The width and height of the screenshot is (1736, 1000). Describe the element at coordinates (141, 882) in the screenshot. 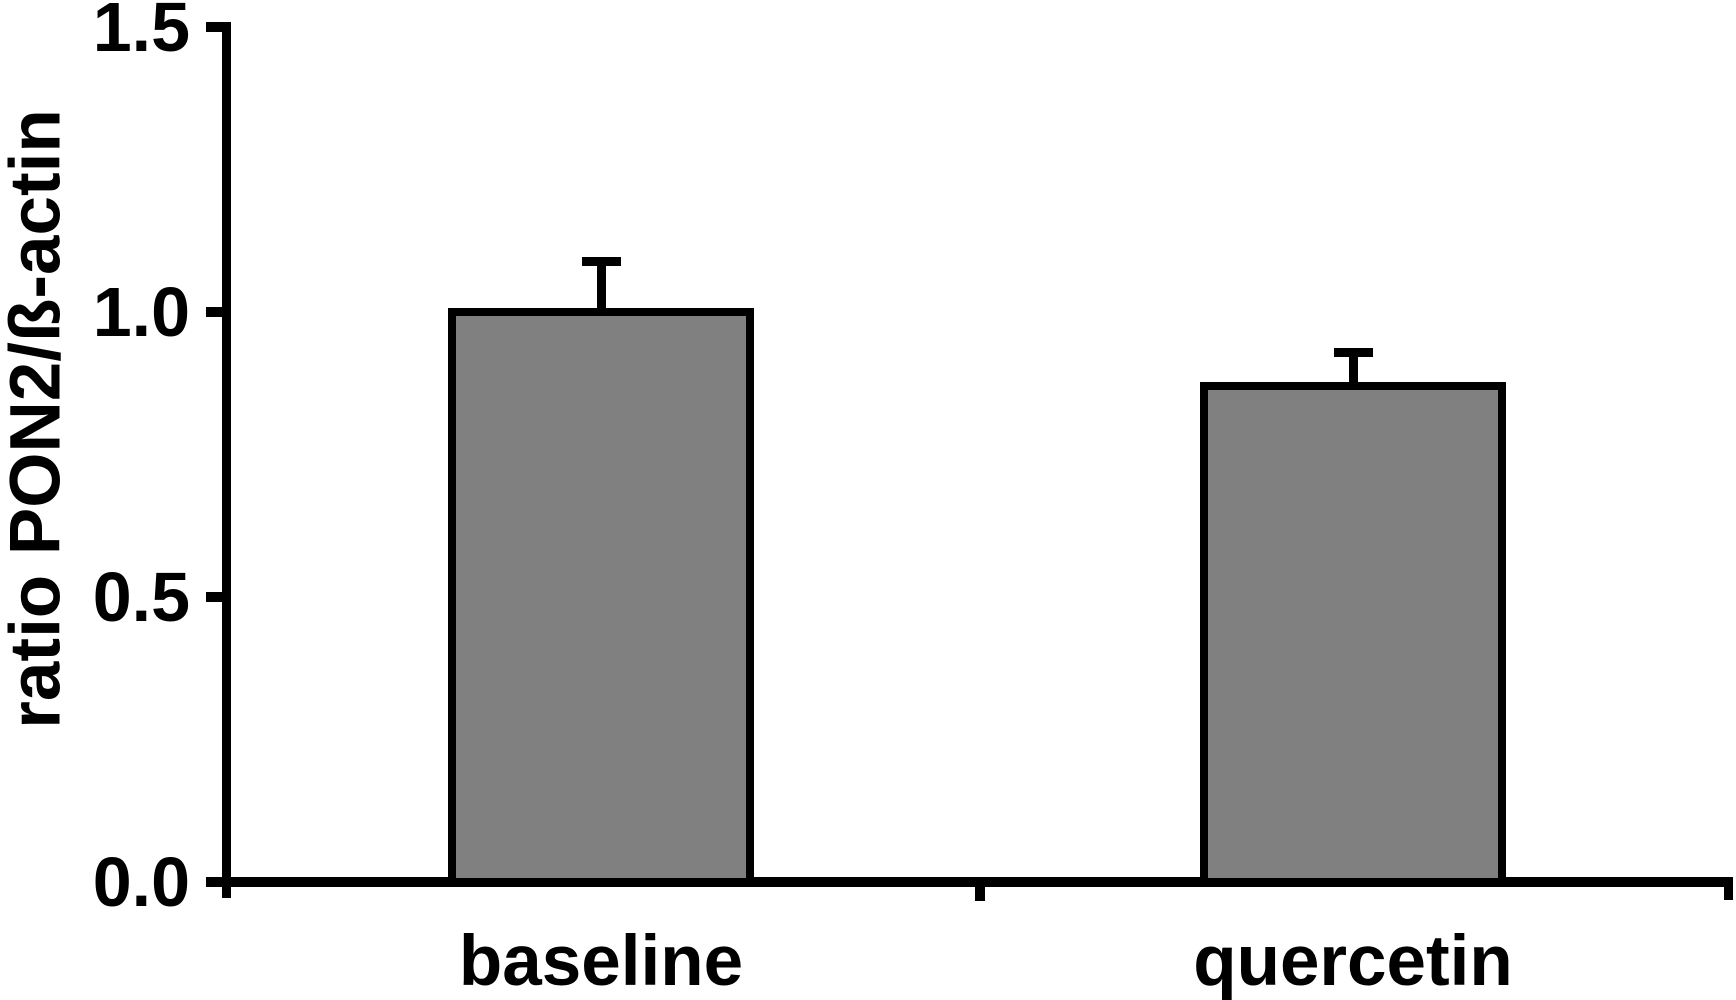

I see `y-tick-label: 0.0` at that location.